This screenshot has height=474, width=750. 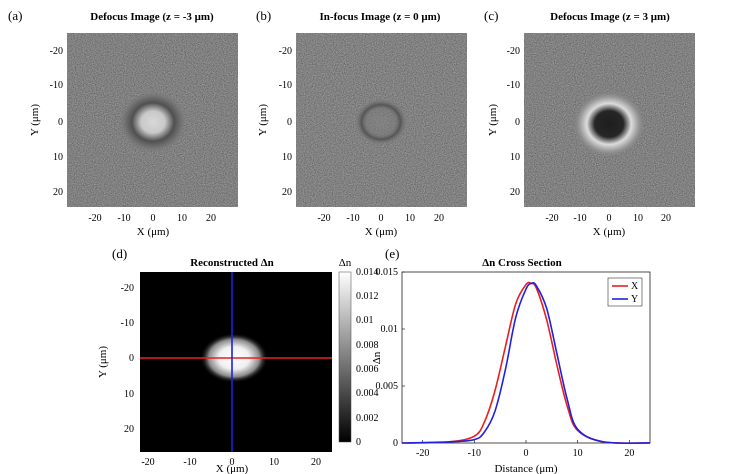 What do you see at coordinates (367, 369) in the screenshot?
I see `colorbar-tick-label: 0.006` at bounding box center [367, 369].